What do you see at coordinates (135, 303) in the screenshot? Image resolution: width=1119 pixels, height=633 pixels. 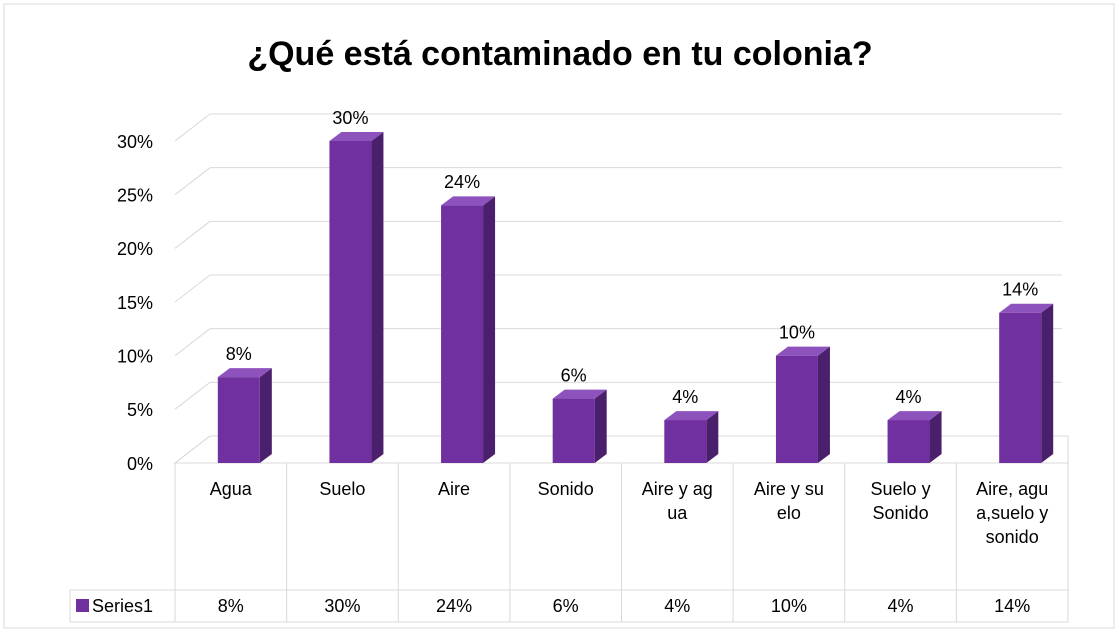 I see `y-tick-label: 15%` at bounding box center [135, 303].